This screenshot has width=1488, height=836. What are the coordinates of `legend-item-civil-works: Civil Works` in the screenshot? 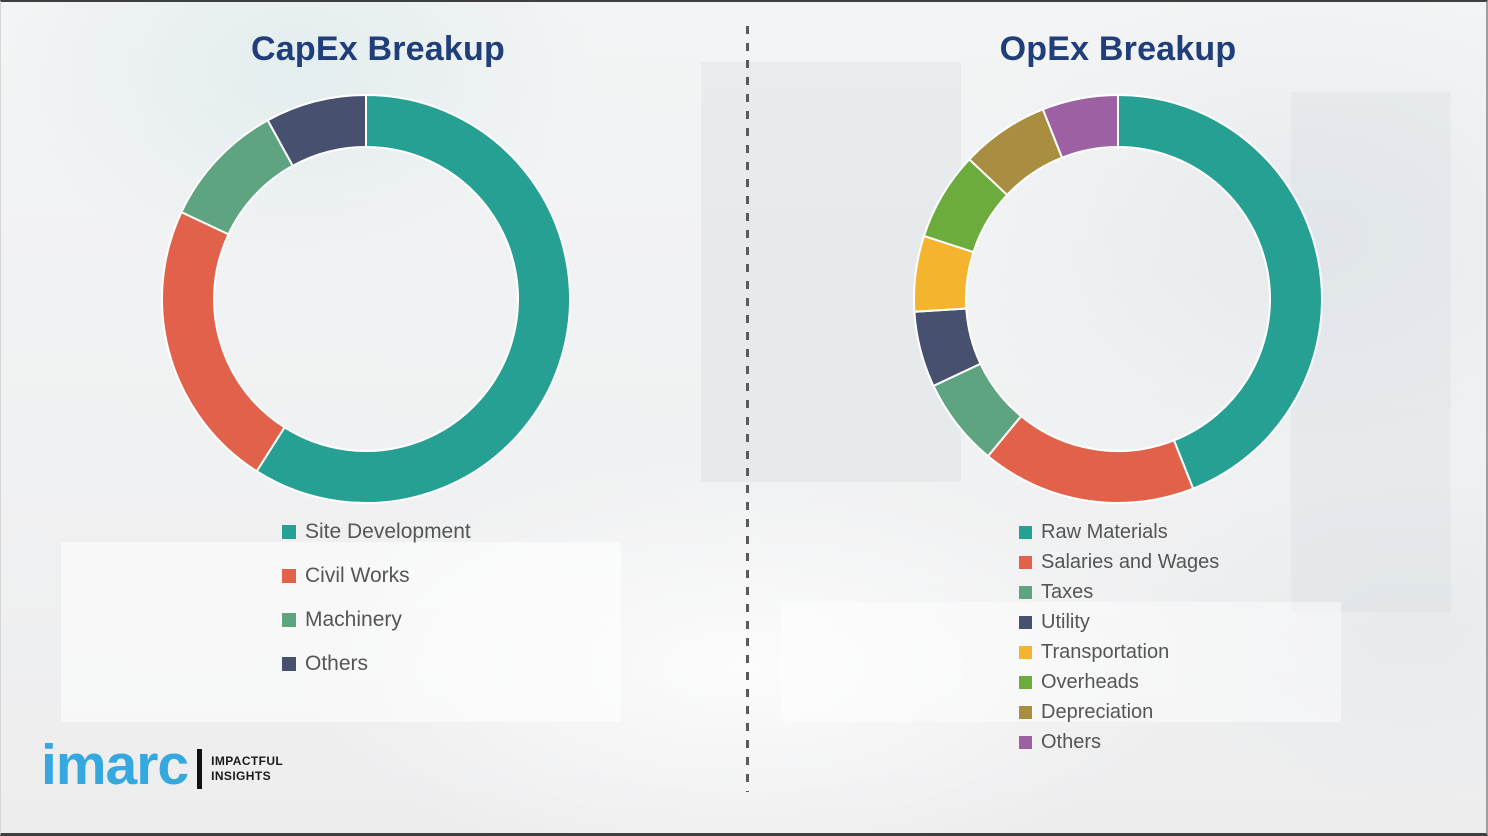 It's located at (376, 576).